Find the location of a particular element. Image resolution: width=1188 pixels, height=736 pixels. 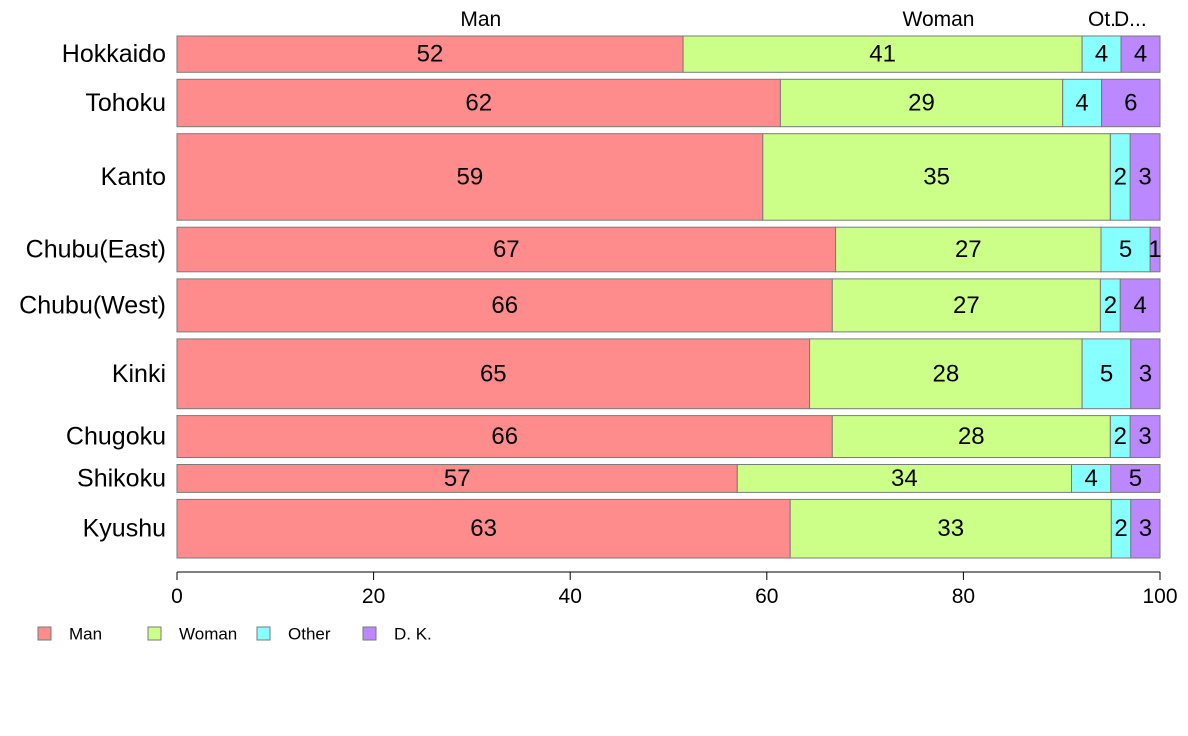

data-label-kyushu-man: 63 is located at coordinates (483, 528).